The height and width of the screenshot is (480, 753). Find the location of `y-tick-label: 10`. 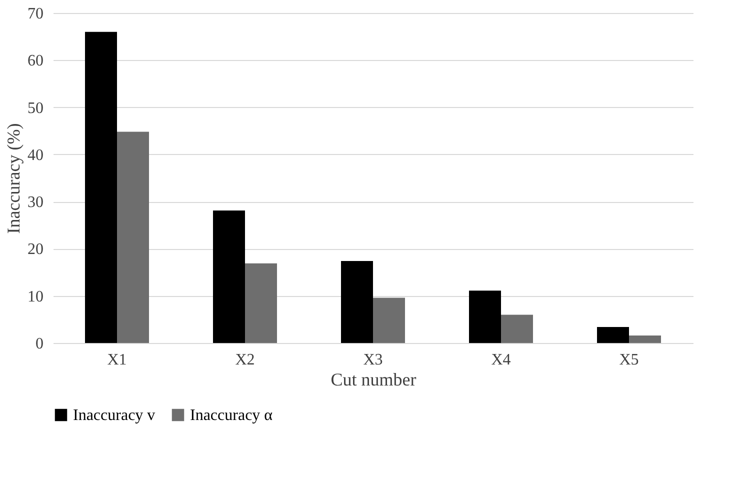

y-tick-label: 10 is located at coordinates (36, 297).